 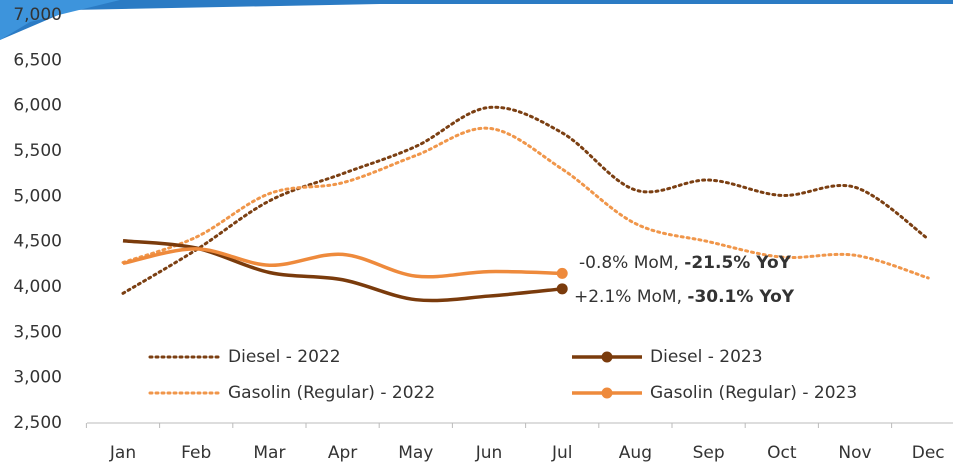 What do you see at coordinates (269, 453) in the screenshot?
I see `x-tick-label: Mar` at bounding box center [269, 453].